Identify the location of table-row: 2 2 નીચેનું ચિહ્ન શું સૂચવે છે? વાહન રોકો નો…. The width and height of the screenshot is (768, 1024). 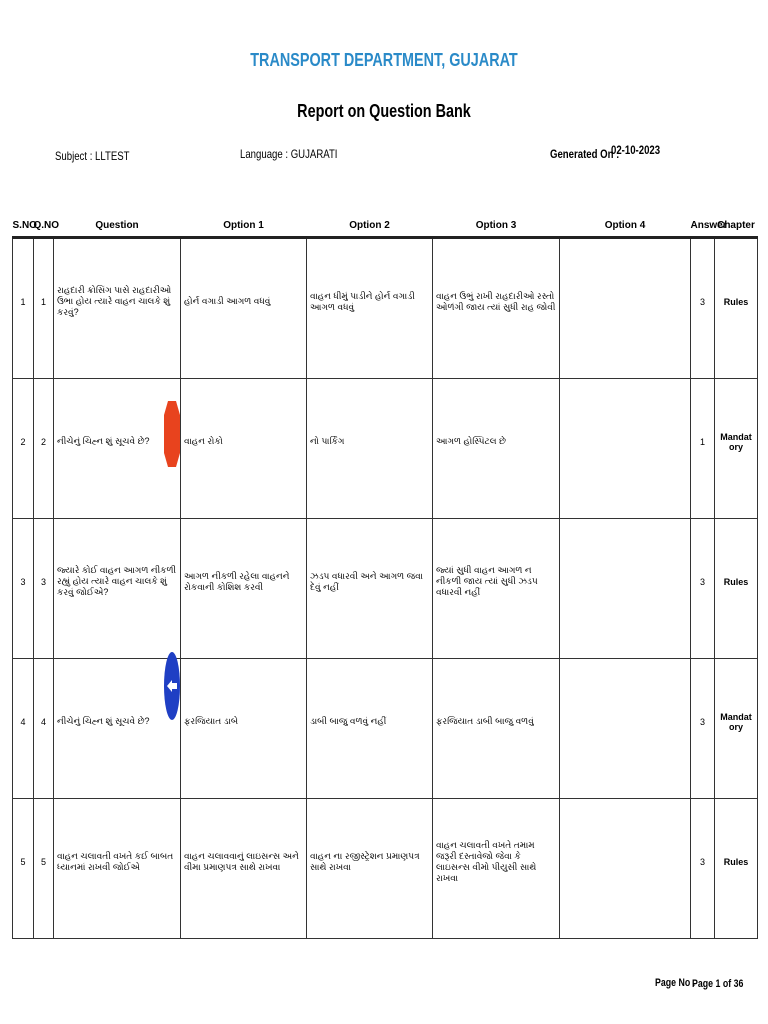
(385, 448).